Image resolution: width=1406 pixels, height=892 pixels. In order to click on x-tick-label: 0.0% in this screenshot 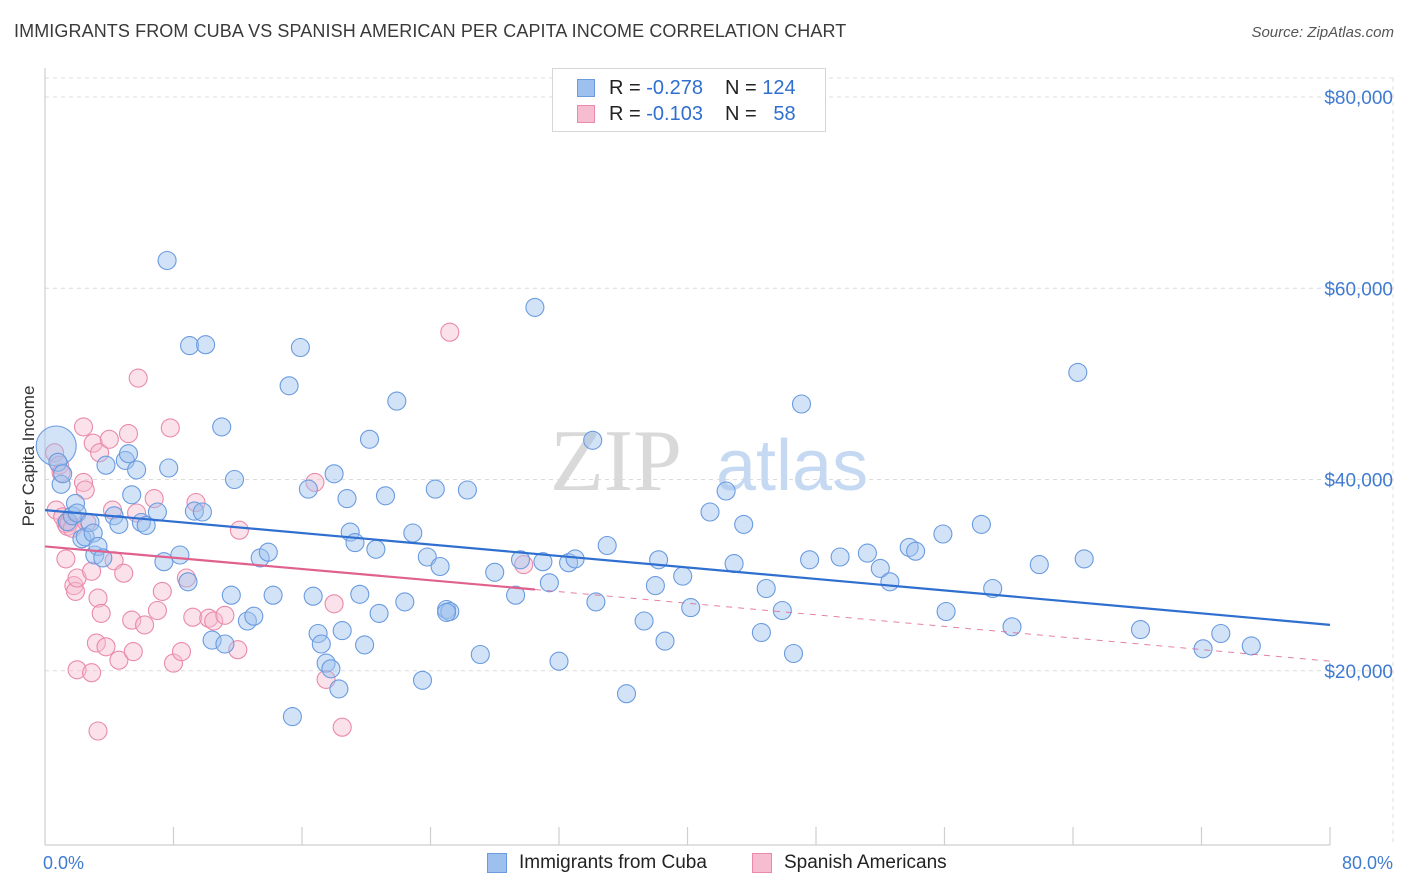, I will do `click(63, 863)`.